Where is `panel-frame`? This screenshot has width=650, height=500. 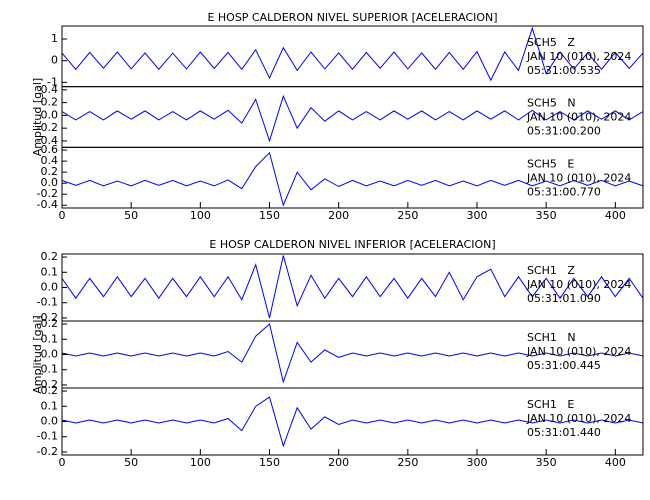 panel-frame is located at coordinates (352, 177).